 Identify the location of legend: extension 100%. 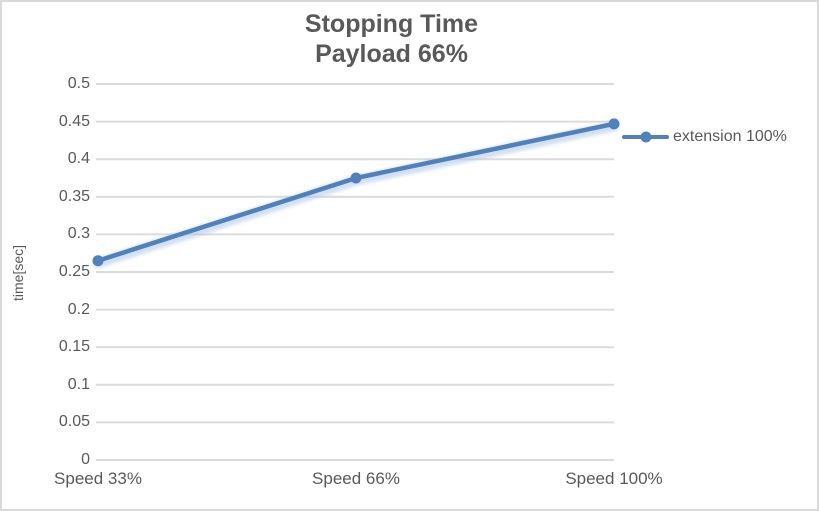
(704, 137).